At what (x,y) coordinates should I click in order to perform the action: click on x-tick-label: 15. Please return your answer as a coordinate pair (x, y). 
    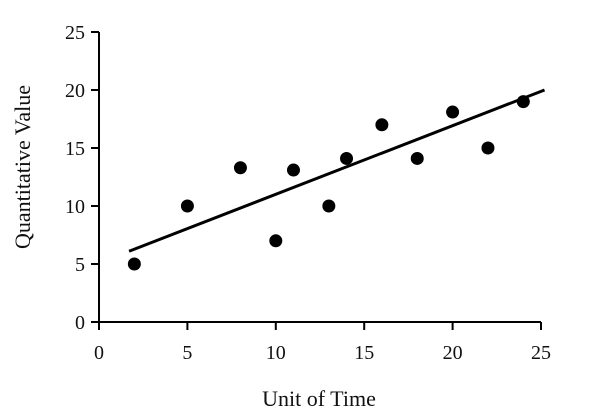
    Looking at the image, I should click on (364, 353).